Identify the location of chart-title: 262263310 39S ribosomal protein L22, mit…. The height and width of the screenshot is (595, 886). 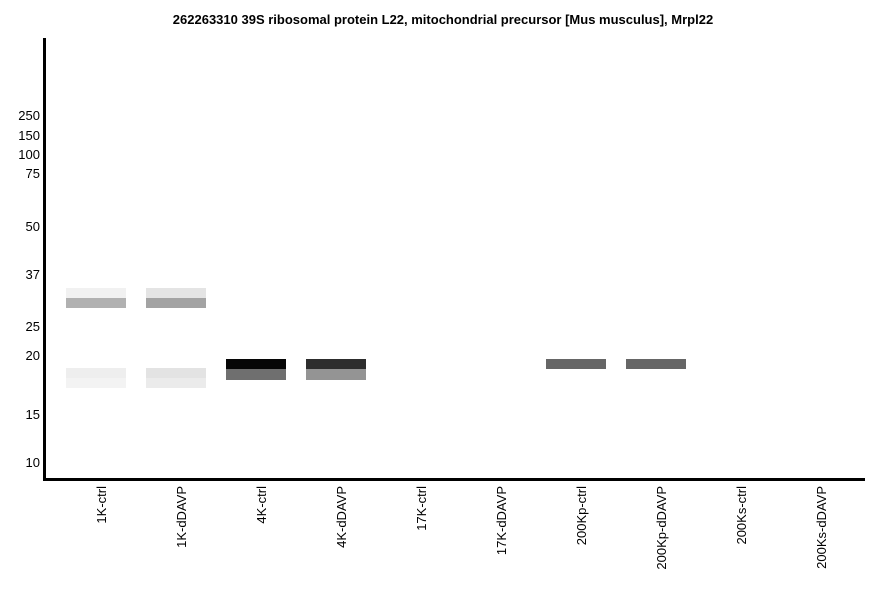
(443, 19).